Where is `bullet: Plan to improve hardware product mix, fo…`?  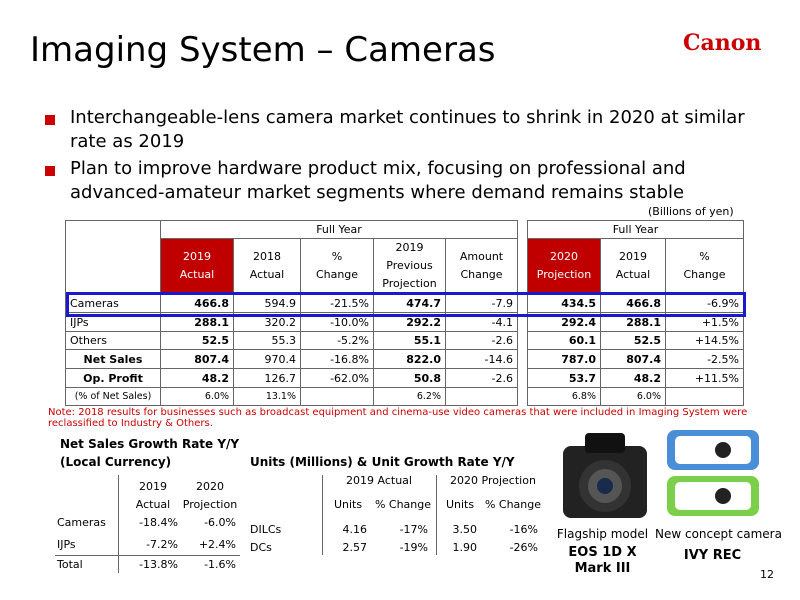
bullet: Plan to improve hardware product mix, fo… is located at coordinates (378, 180).